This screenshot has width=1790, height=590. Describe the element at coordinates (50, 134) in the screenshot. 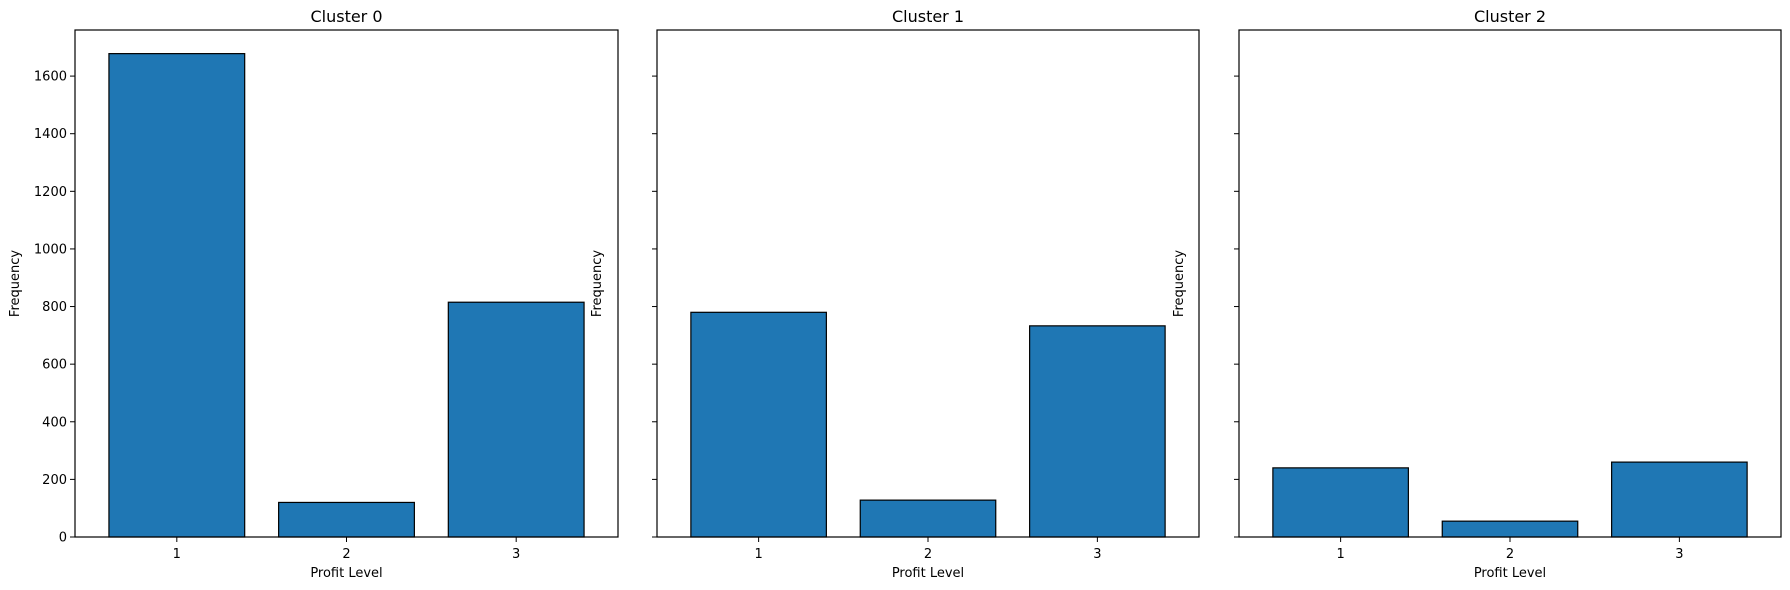

I see `y-tick-label: 1400` at that location.